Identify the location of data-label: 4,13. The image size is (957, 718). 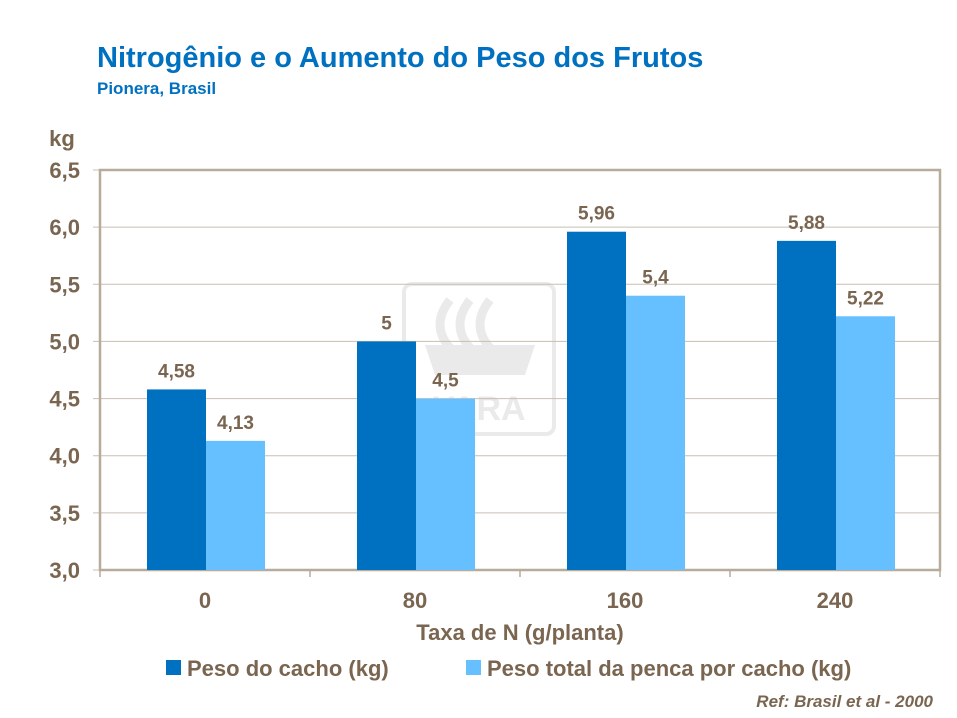
(235, 423).